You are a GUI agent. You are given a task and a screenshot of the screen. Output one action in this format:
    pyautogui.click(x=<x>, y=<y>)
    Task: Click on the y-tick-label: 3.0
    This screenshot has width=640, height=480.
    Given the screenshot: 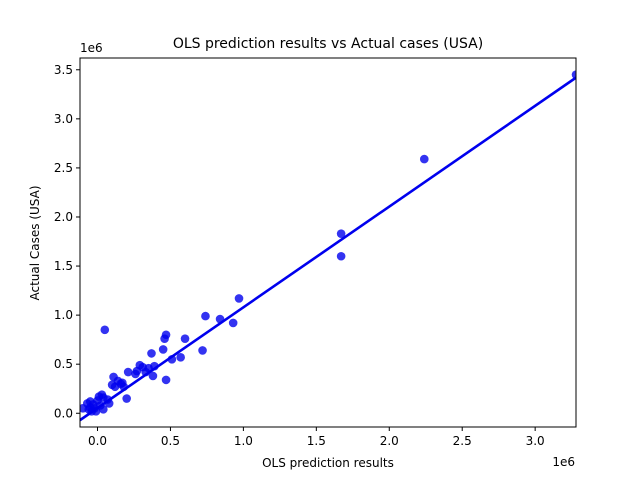 What is the action you would take?
    pyautogui.click(x=63, y=119)
    